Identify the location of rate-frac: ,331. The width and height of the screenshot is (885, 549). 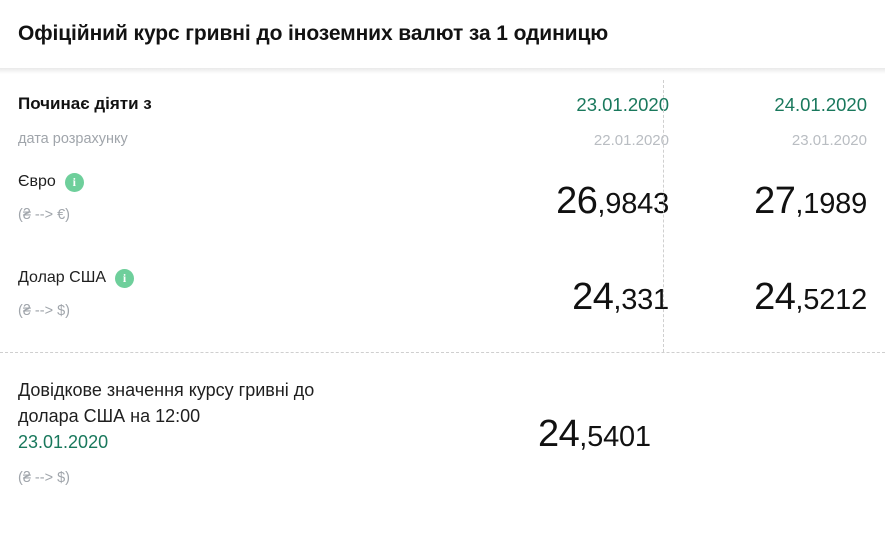
(641, 300).